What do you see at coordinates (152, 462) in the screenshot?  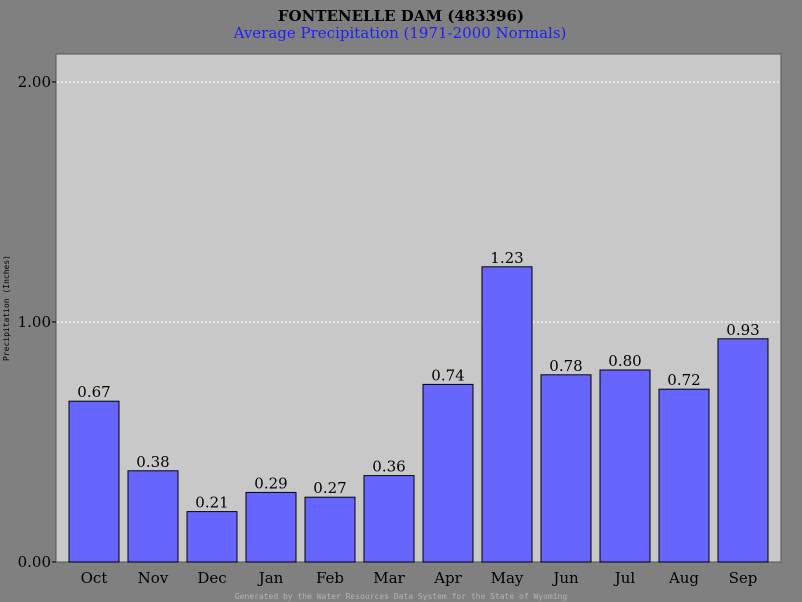 I see `value-label: 0.38` at bounding box center [152, 462].